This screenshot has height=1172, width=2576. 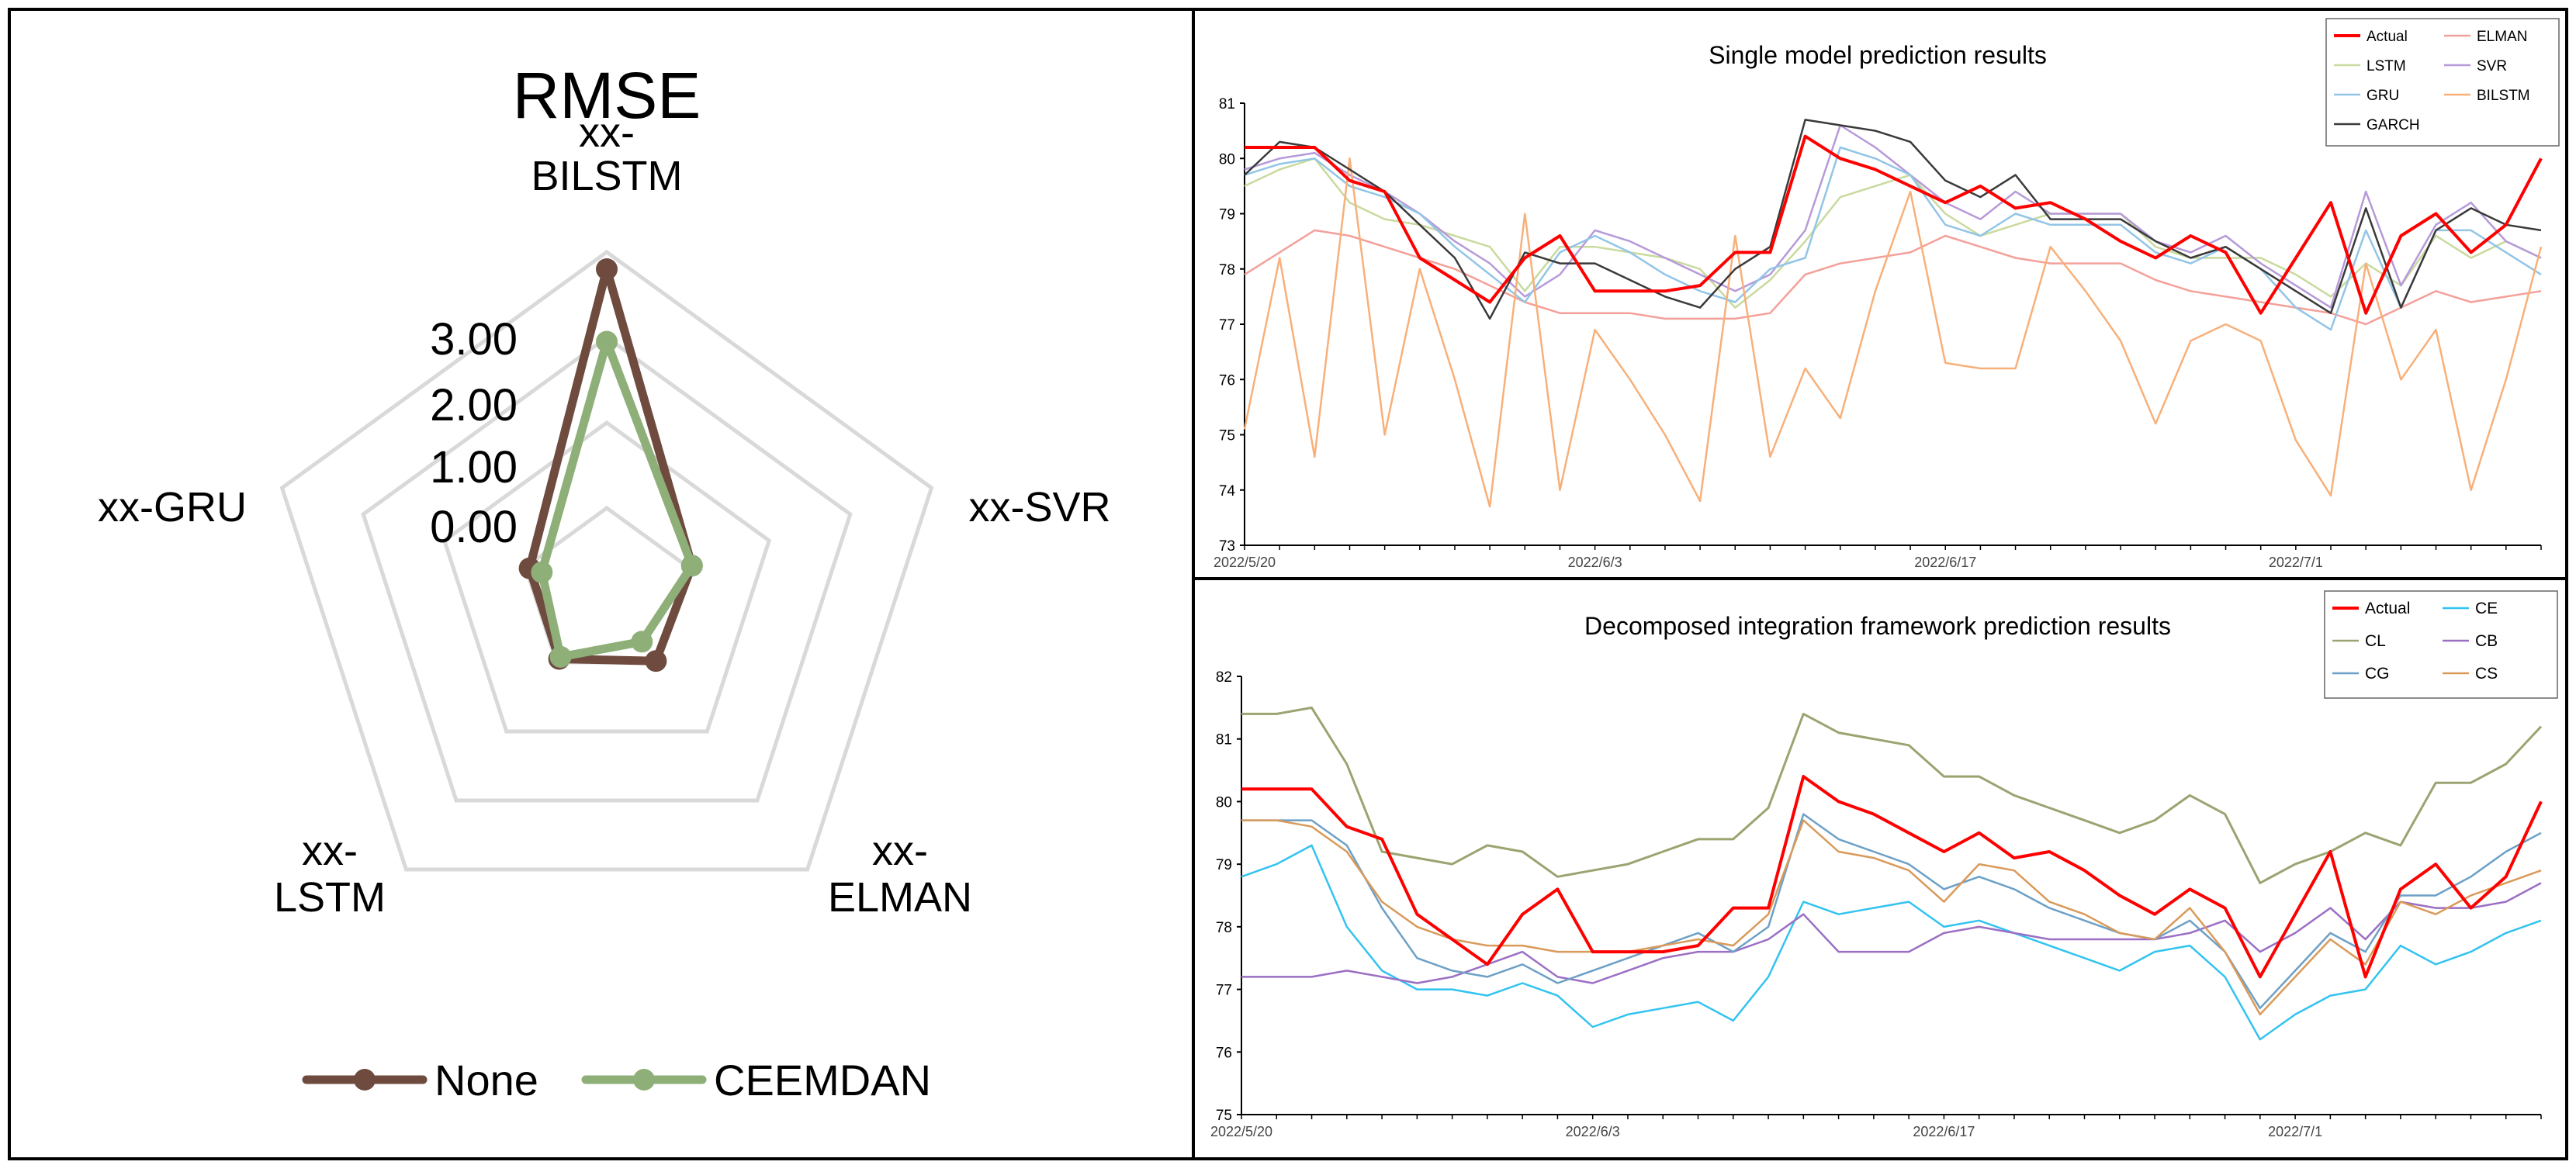 I want to click on single-series-svr, so click(x=1893, y=216).